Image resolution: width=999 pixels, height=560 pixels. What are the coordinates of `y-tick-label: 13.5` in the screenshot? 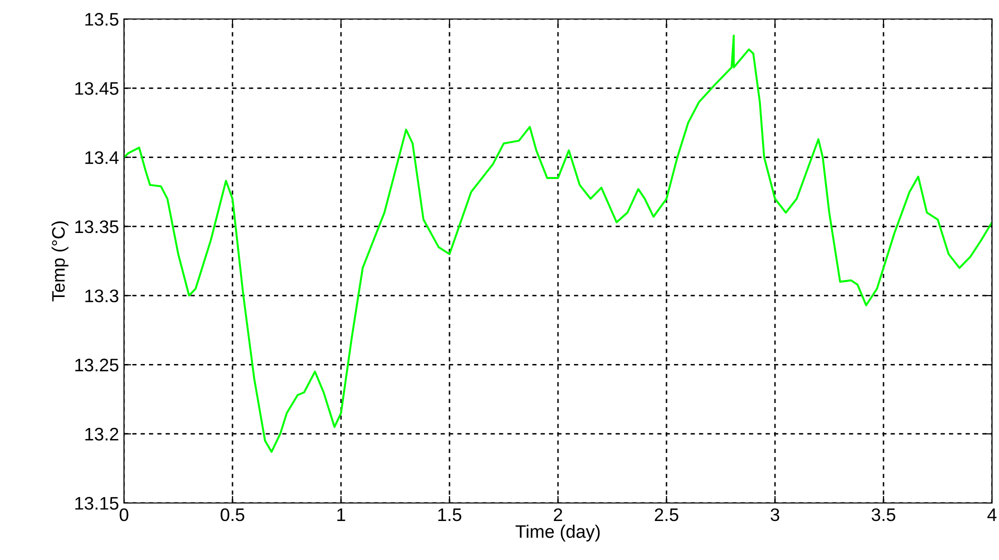 It's located at (101, 19).